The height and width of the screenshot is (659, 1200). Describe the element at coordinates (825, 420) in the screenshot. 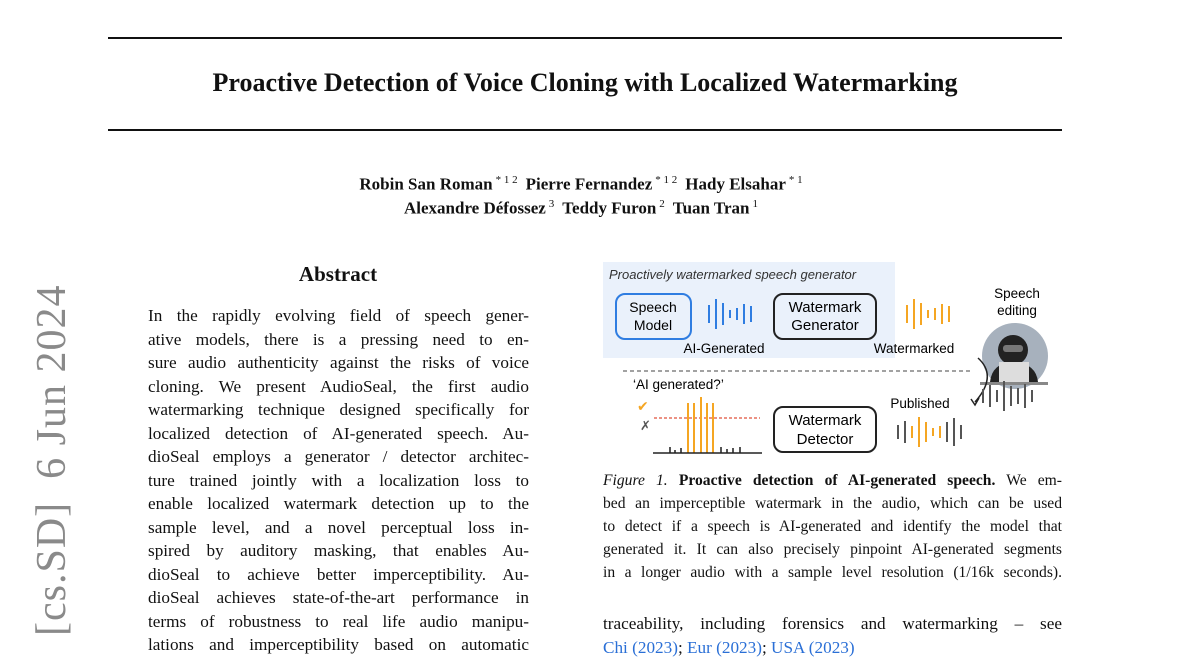

I see `detector-label-1: Watermark` at that location.